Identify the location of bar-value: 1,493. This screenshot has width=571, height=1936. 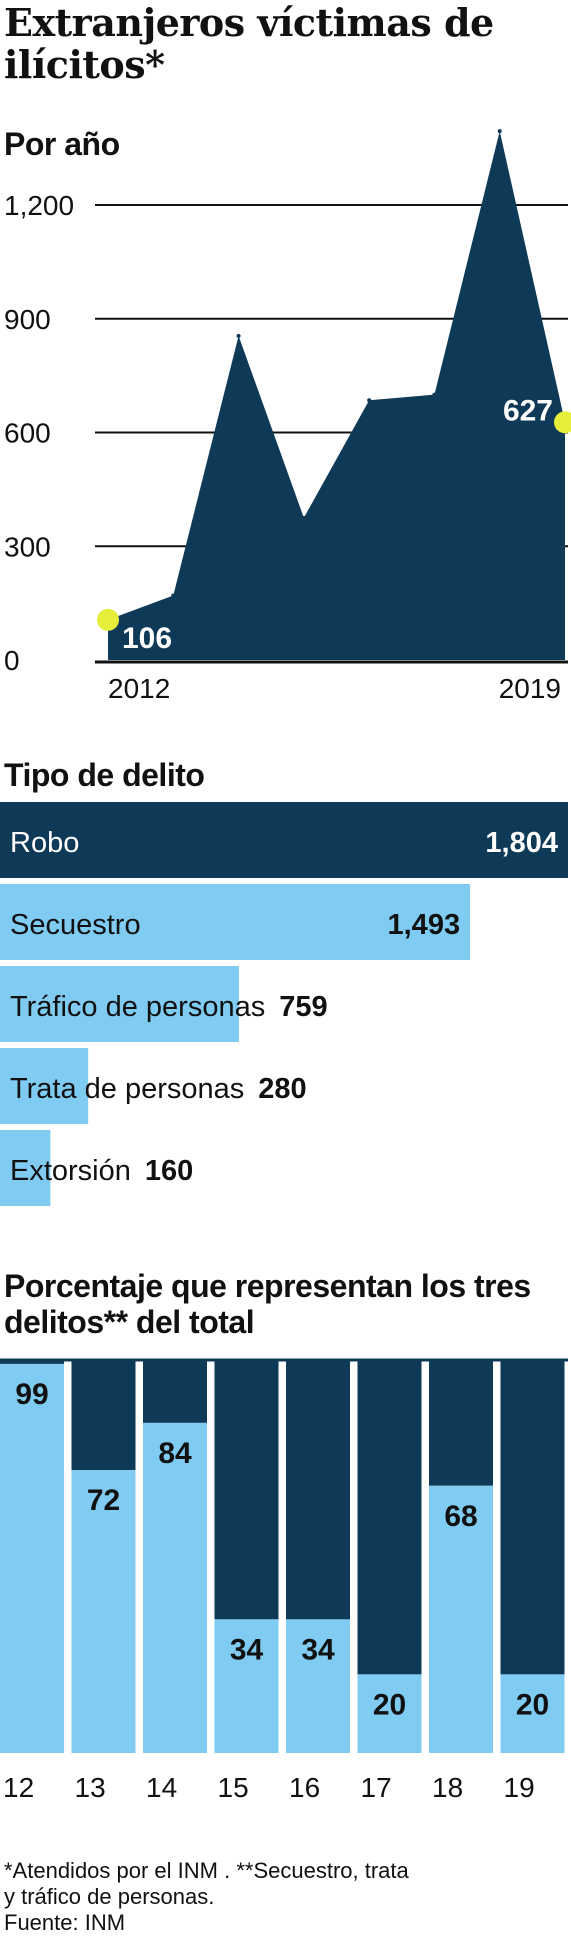
(424, 925).